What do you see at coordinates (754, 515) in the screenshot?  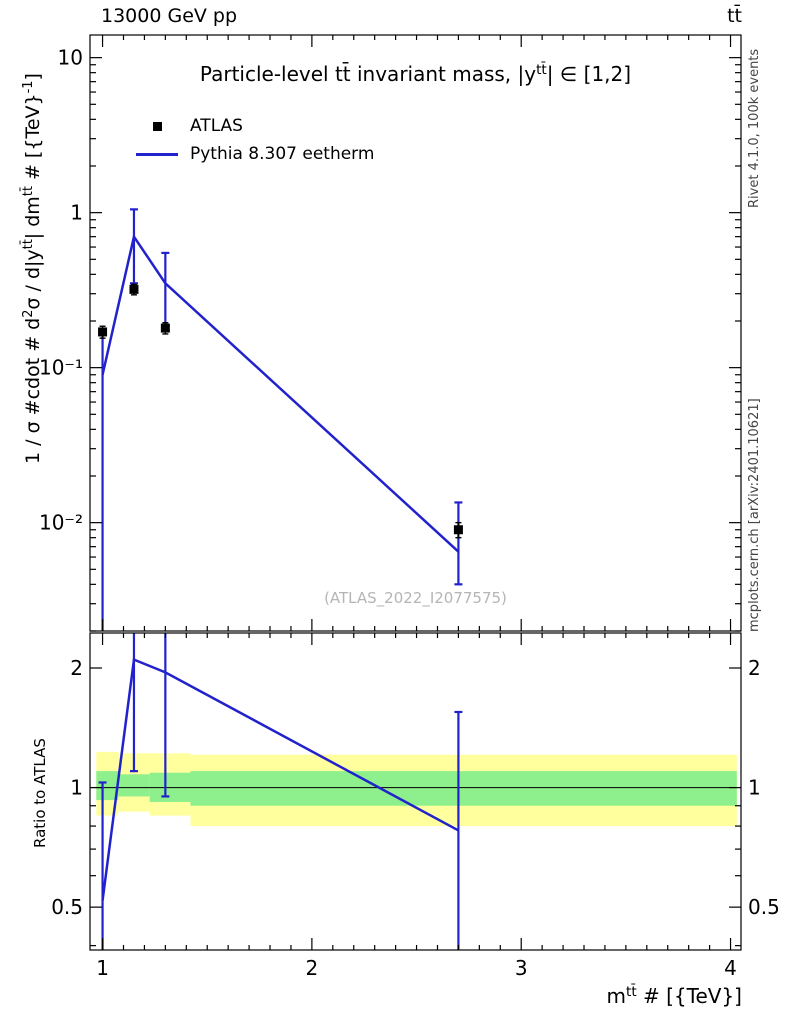 I see `mcplots-reference-text: mcplots.cern.ch [arXiv:2401.10621]` at bounding box center [754, 515].